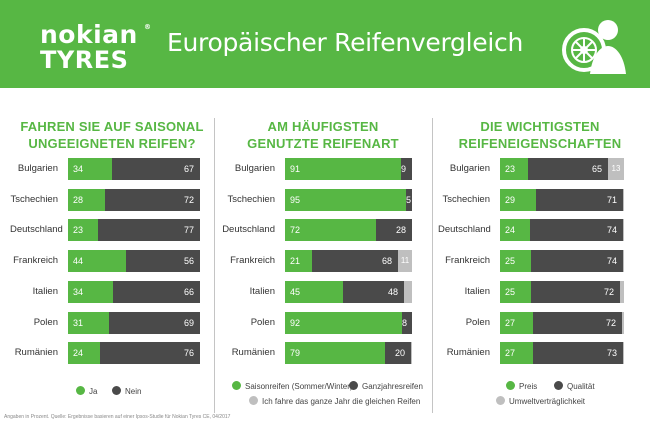 This screenshot has width=650, height=430. I want to click on chart-row: Bulgarien 91 9, so click(316, 169).